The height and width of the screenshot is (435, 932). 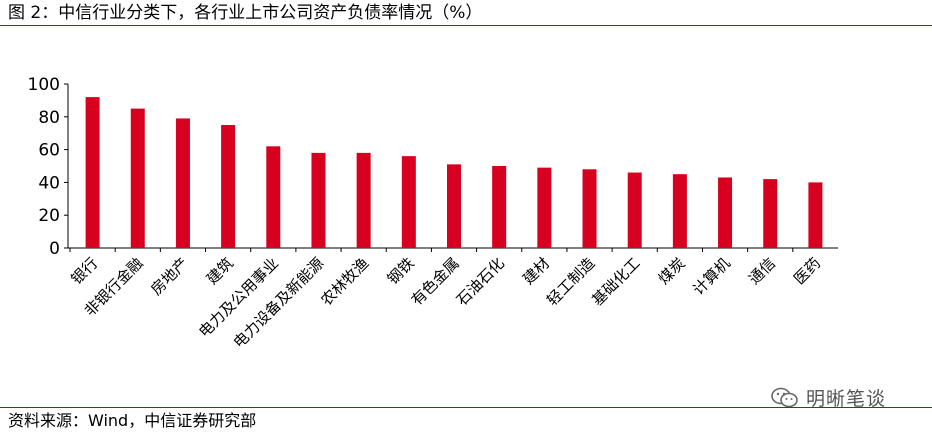 What do you see at coordinates (44, 85) in the screenshot?
I see `y-tick-label: 100` at bounding box center [44, 85].